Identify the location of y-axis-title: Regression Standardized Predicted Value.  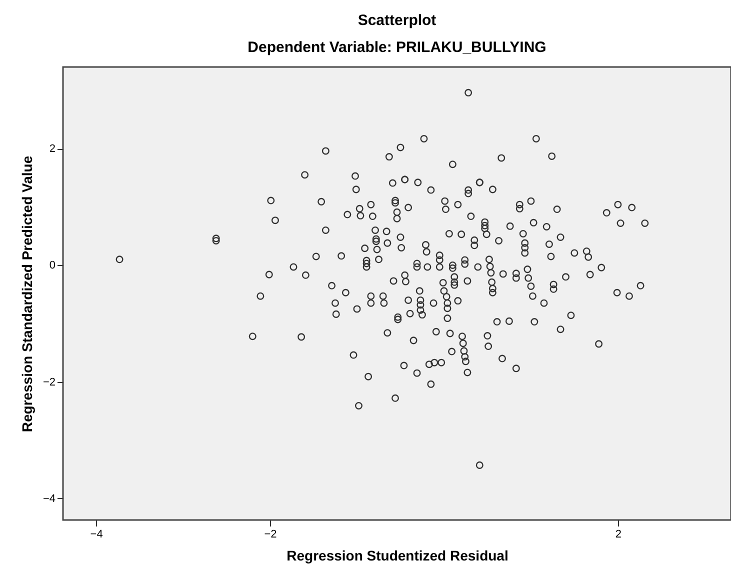
(26, 294).